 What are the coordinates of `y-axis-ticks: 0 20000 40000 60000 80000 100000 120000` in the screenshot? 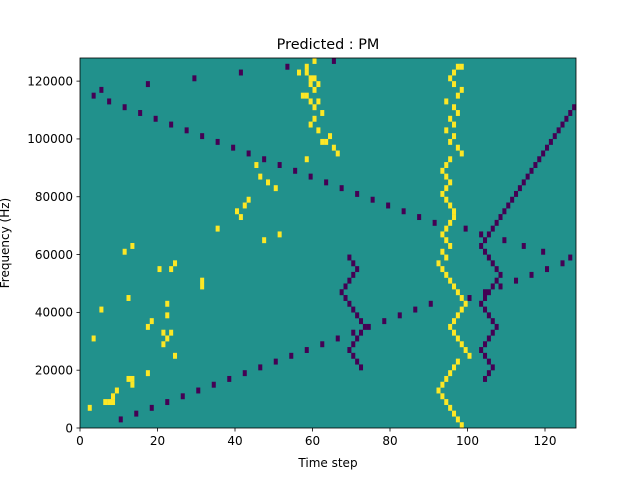 It's located at (53, 254).